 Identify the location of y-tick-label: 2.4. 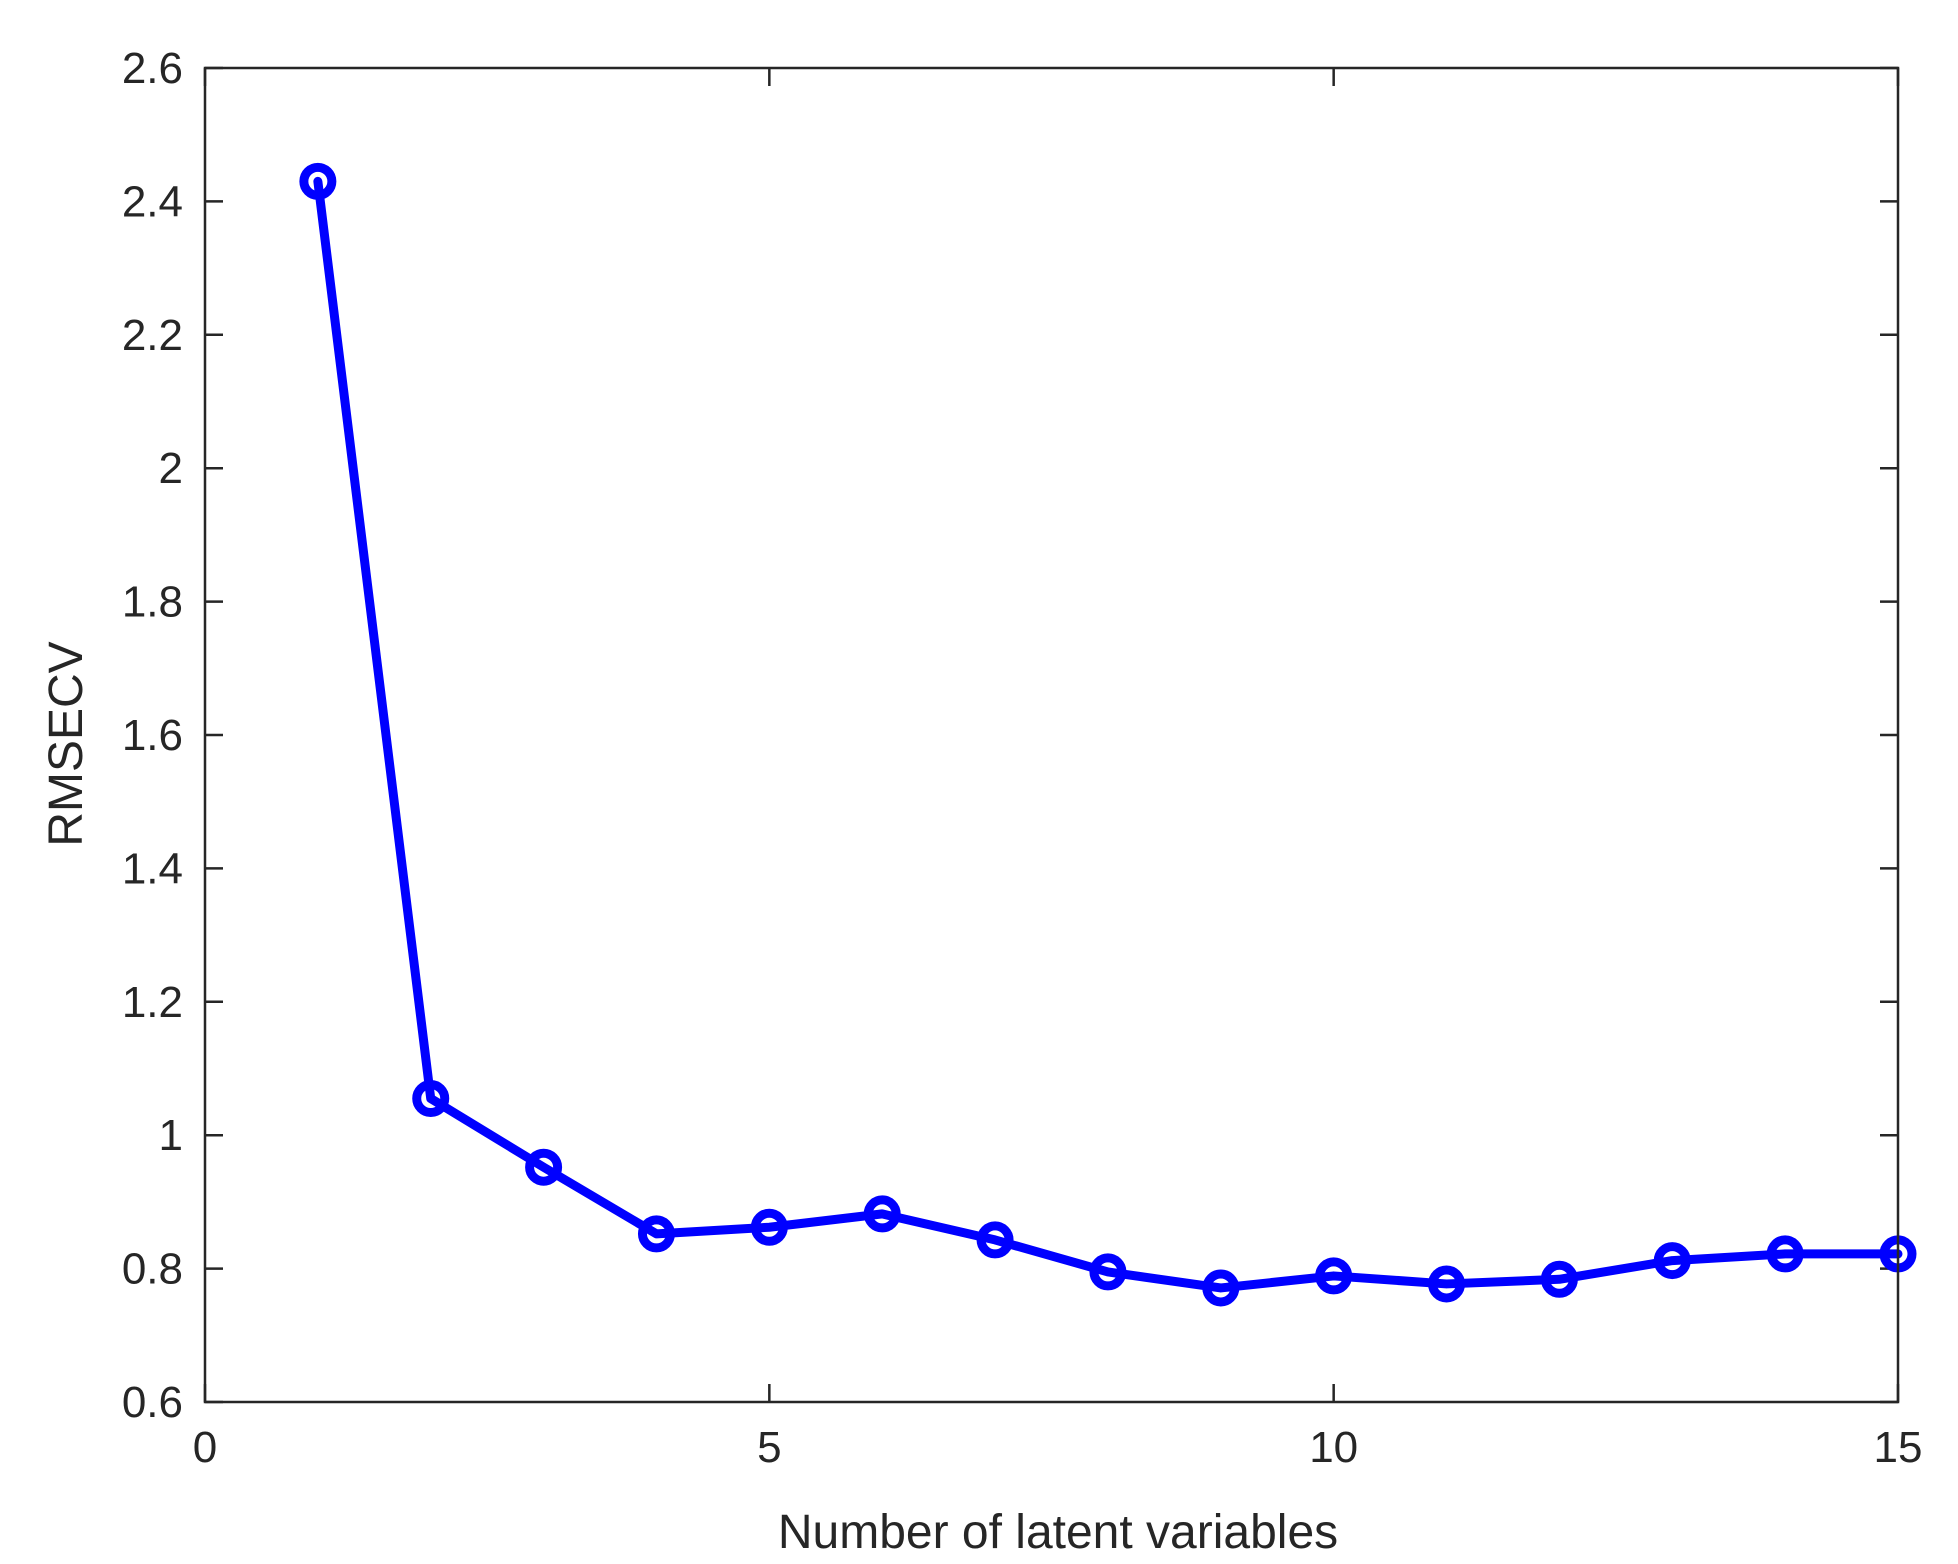
(152, 201).